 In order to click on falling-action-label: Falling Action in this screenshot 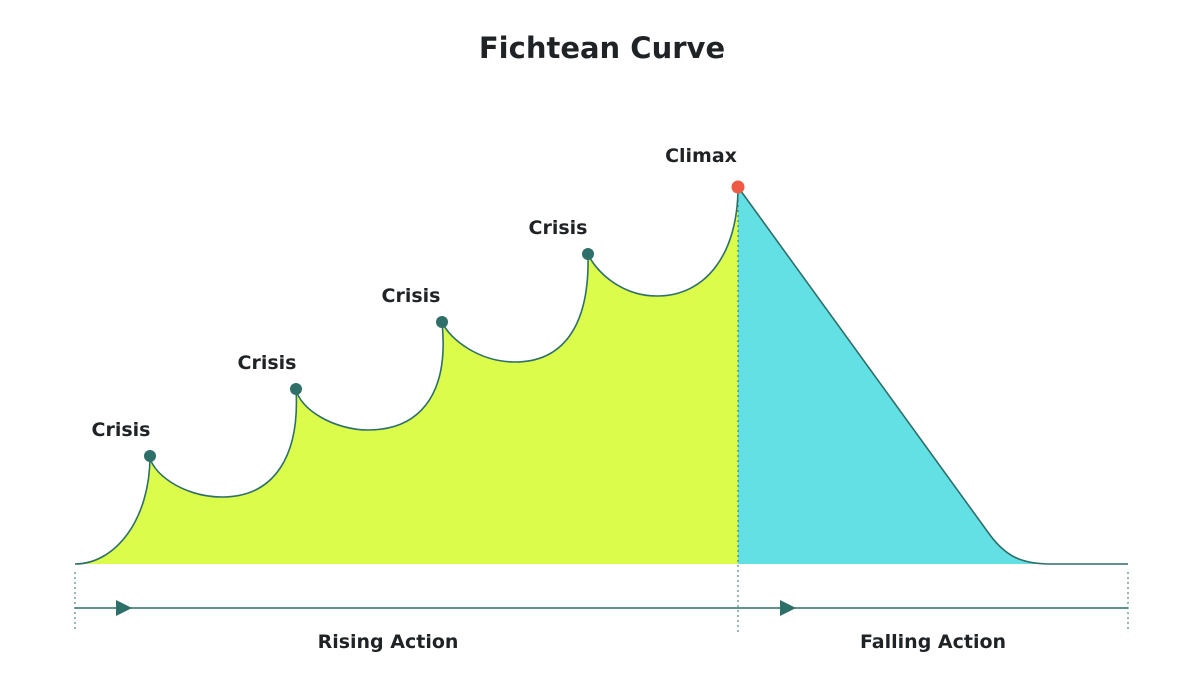, I will do `click(933, 642)`.